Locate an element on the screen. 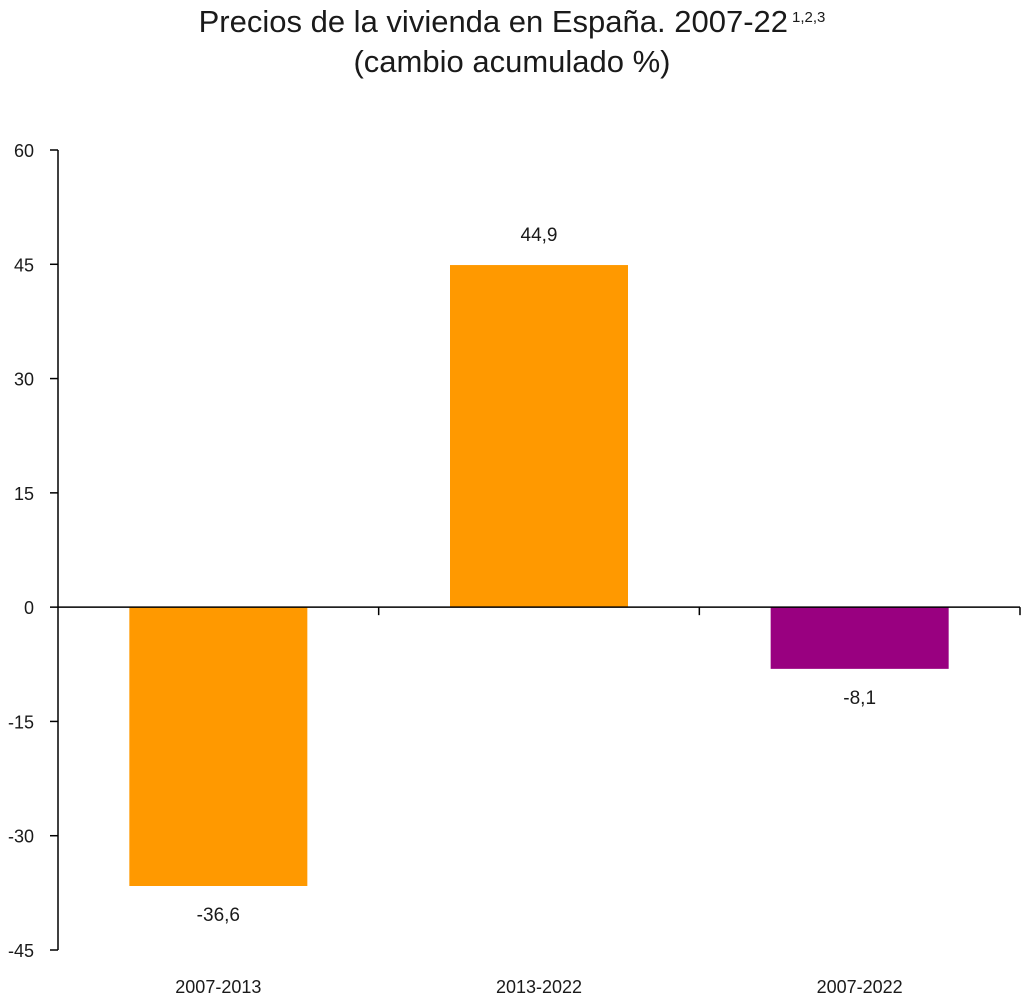 Image resolution: width=1024 pixels, height=999 pixels. x-tick-label: 2007-2022 is located at coordinates (860, 987).